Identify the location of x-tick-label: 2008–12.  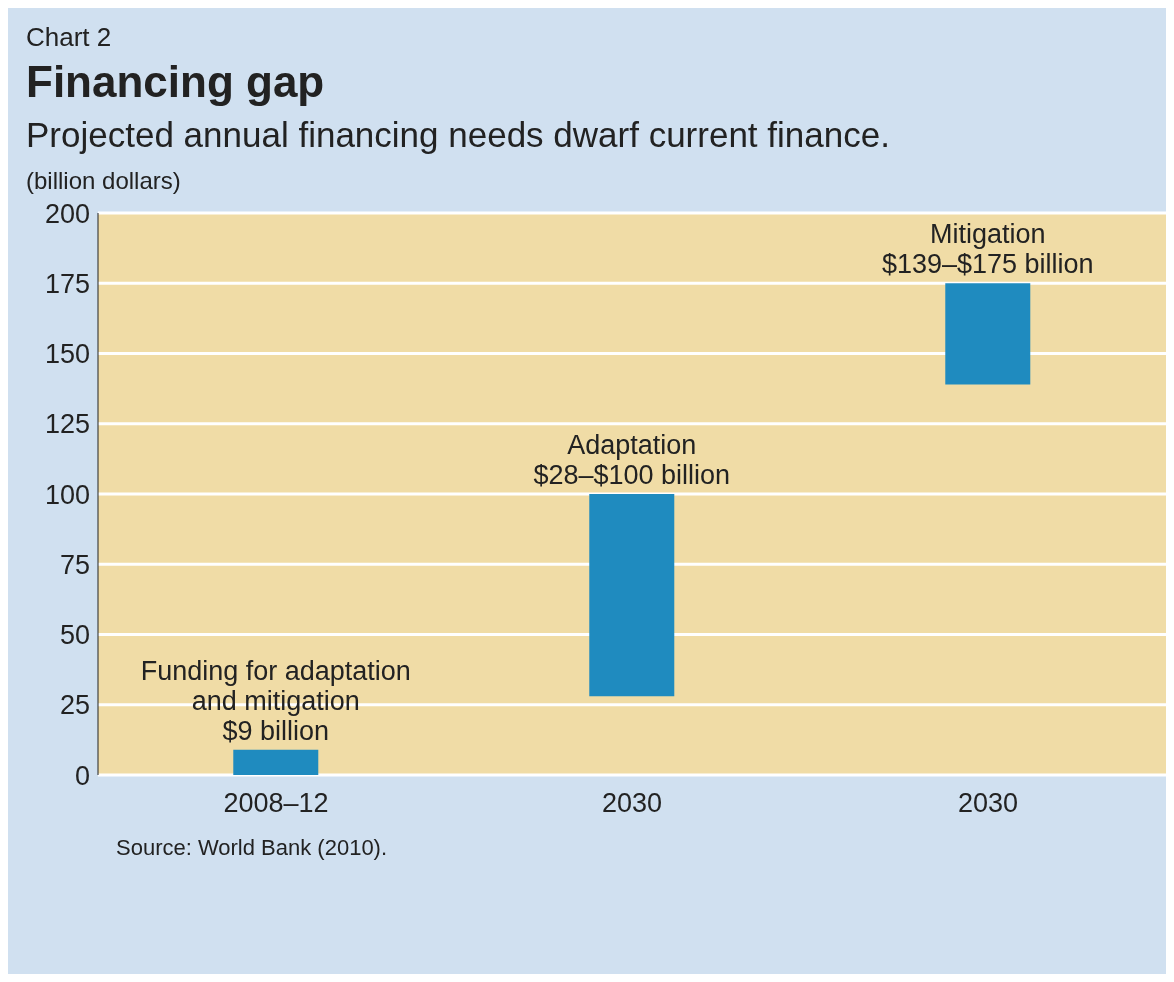
(276, 803).